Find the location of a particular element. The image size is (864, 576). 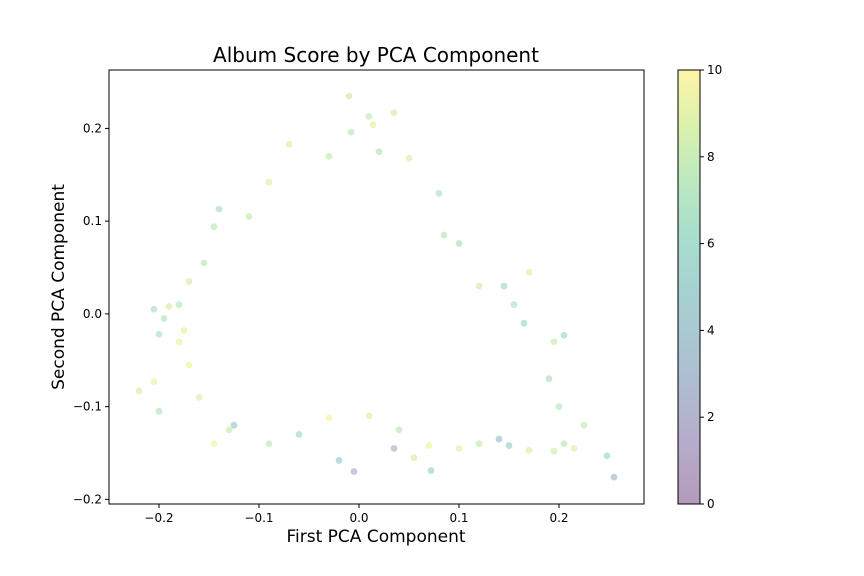

colorbar-tick-label: 4 is located at coordinates (711, 330).